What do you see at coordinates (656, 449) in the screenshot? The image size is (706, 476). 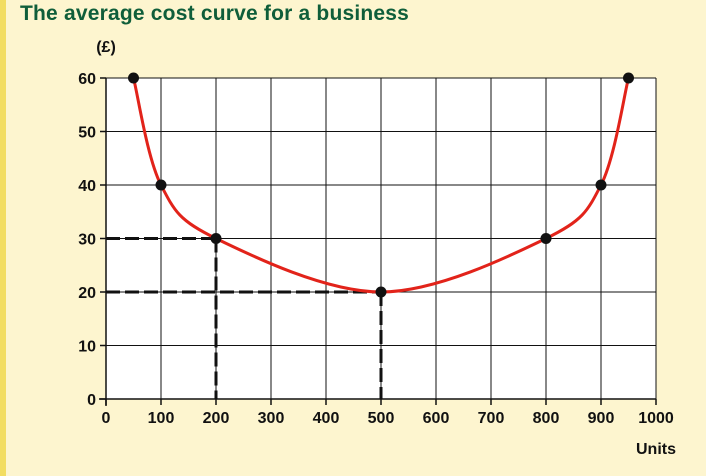 I see `x-axis-label: Units` at bounding box center [656, 449].